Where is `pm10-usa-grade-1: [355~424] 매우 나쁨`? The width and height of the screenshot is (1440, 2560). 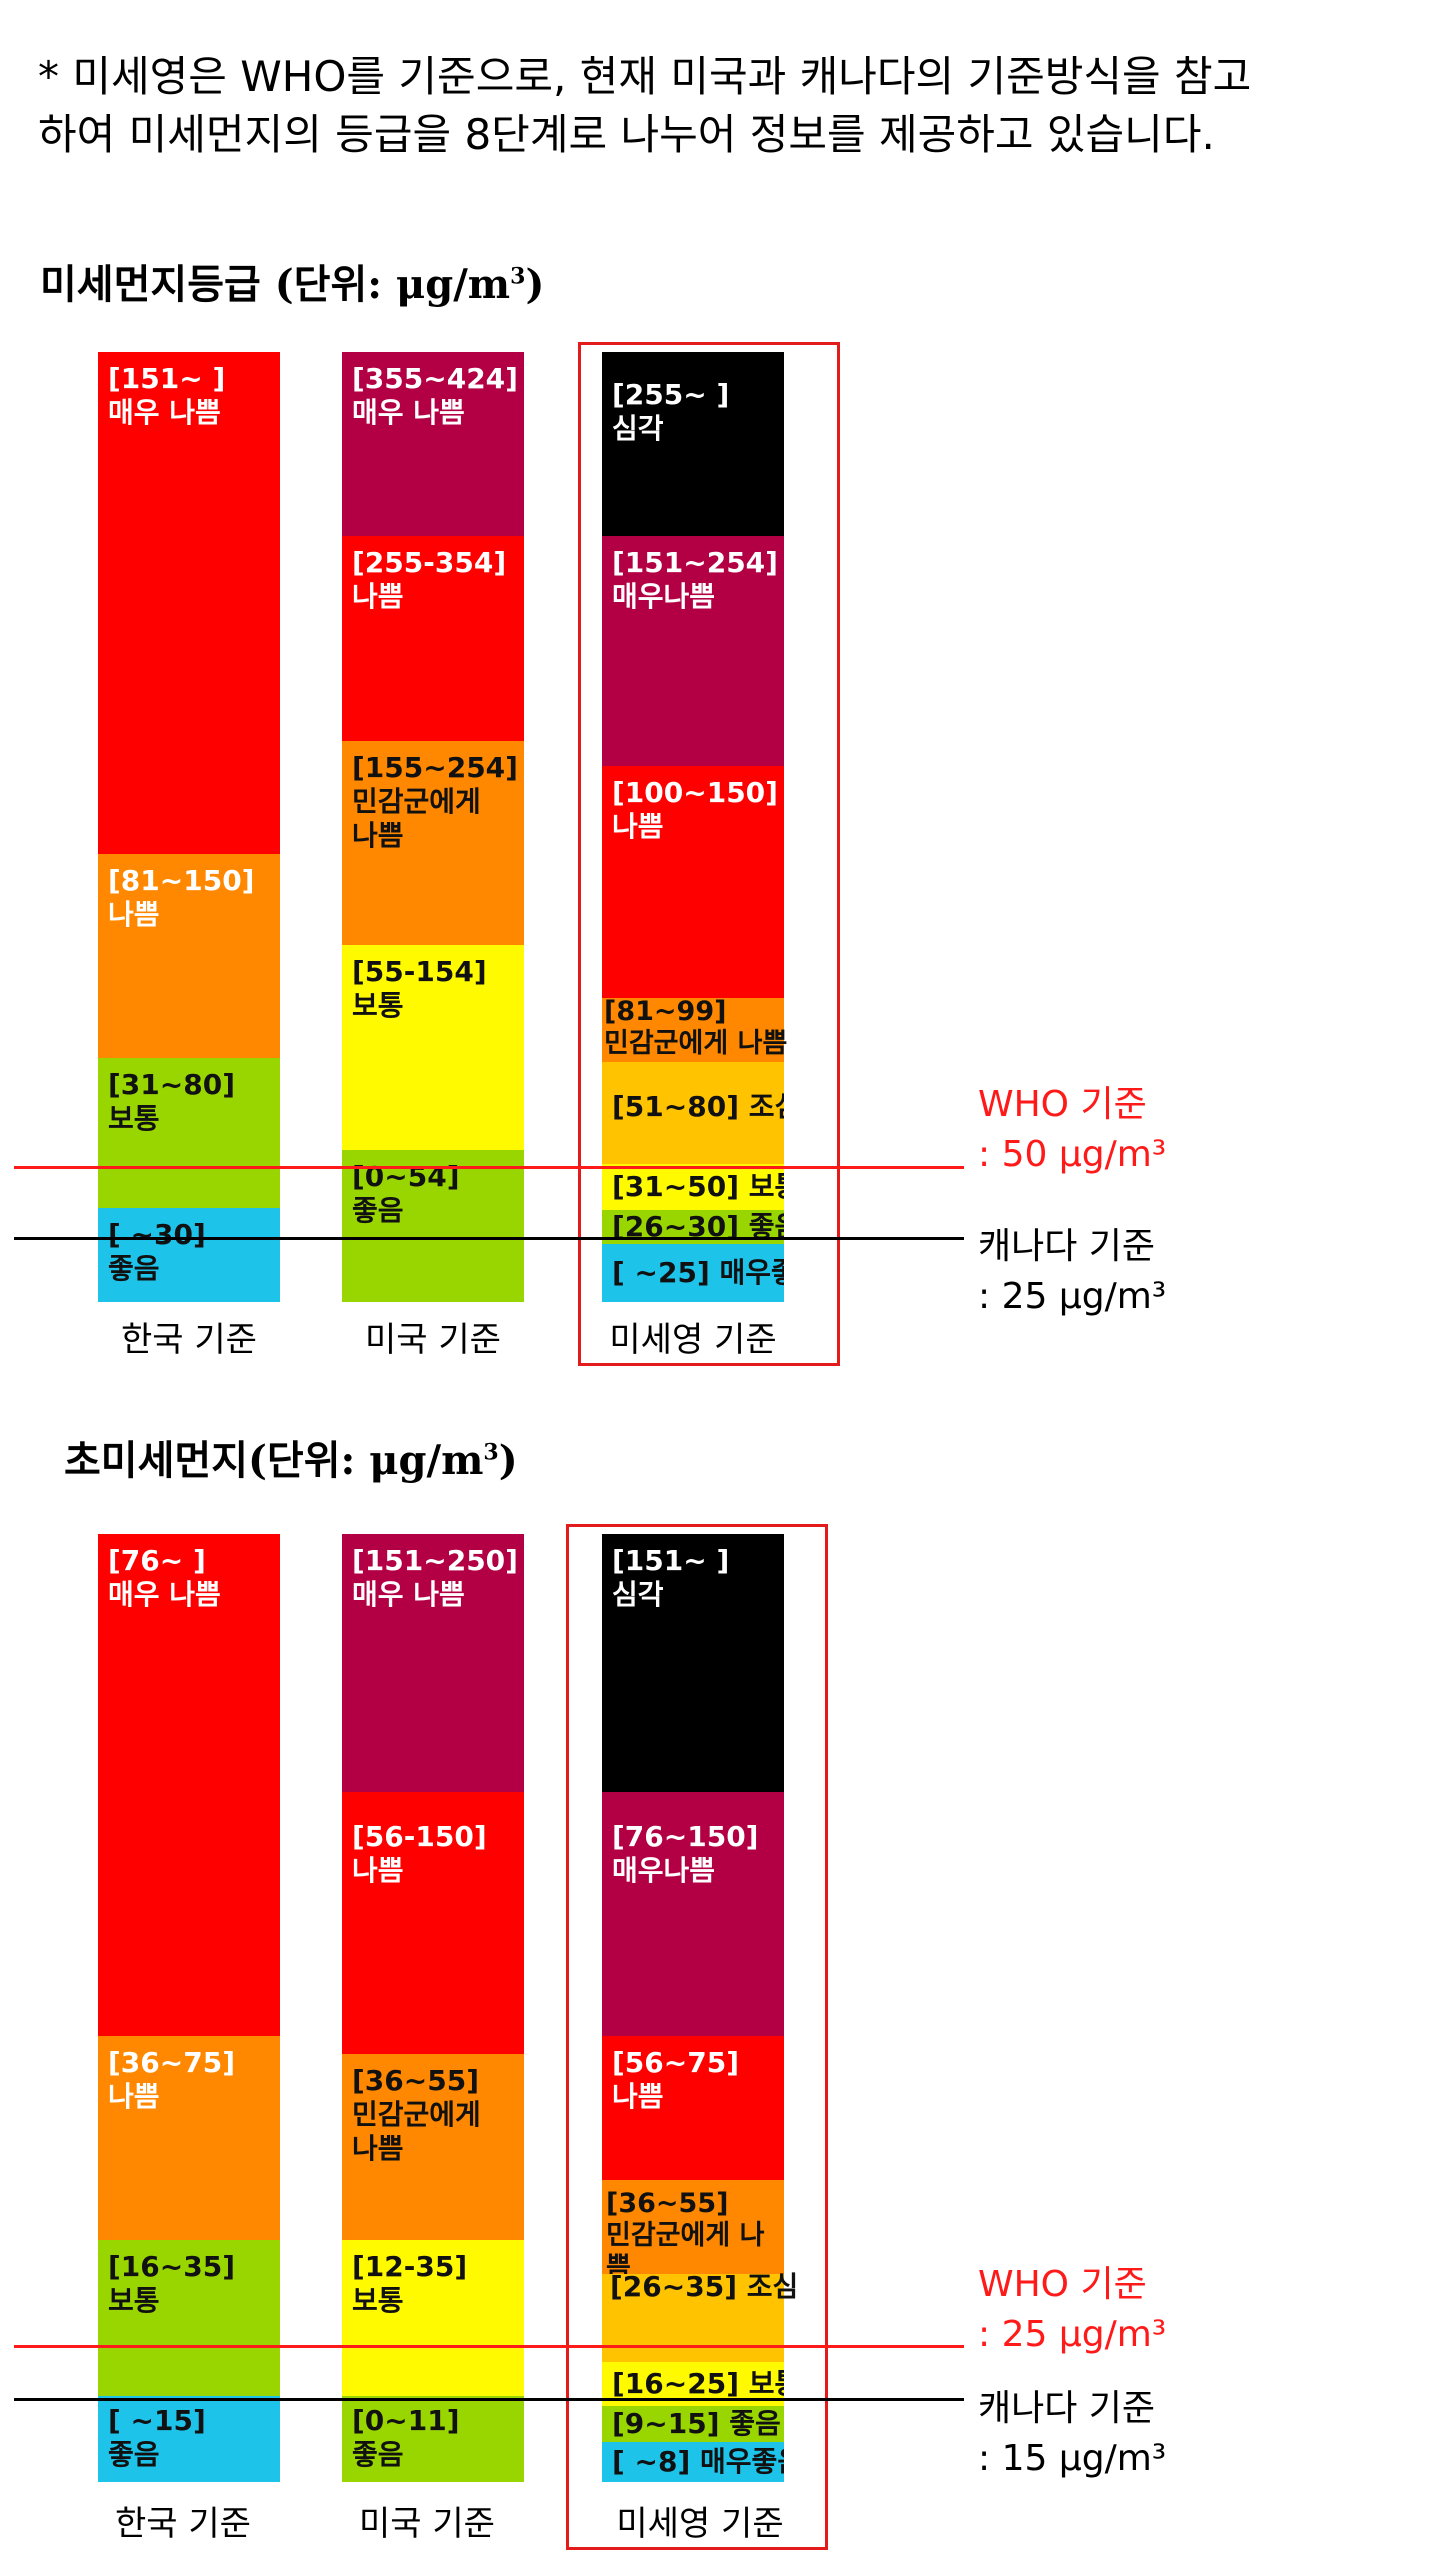
pm10-usa-grade-1: [355~424] 매우 나쁨 is located at coordinates (433, 444).